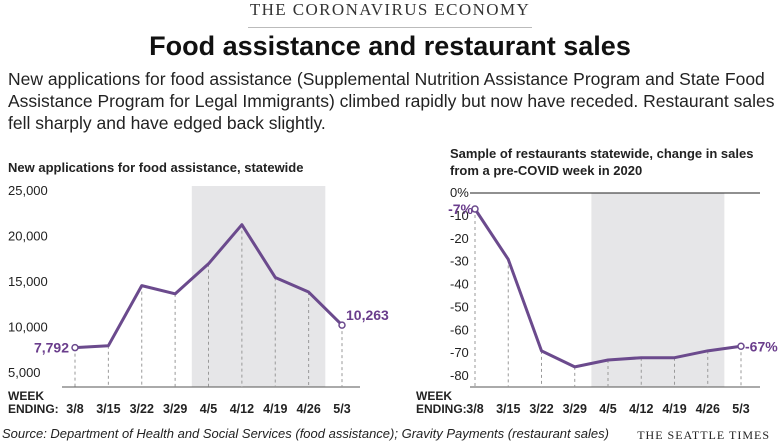  Describe the element at coordinates (33, 409) in the screenshot. I see `food-week-label: ENDING:` at that location.